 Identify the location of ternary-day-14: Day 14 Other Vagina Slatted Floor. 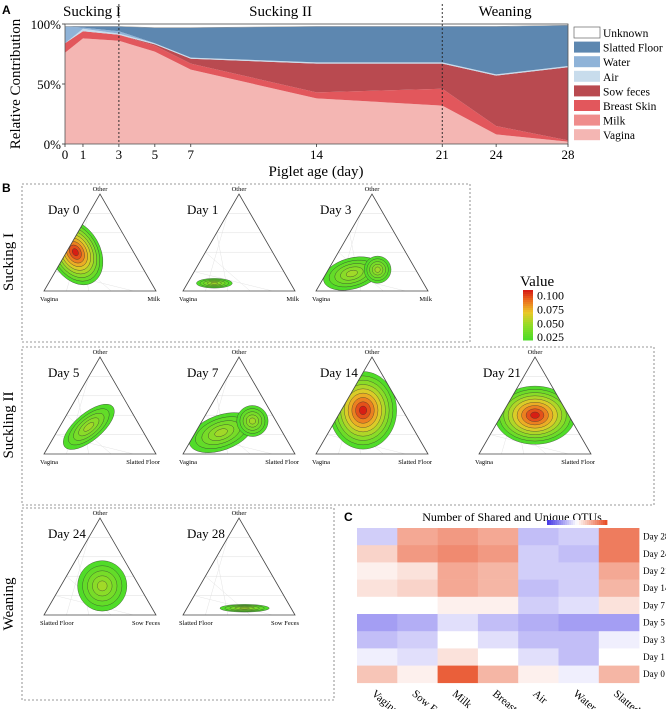
(372, 407).